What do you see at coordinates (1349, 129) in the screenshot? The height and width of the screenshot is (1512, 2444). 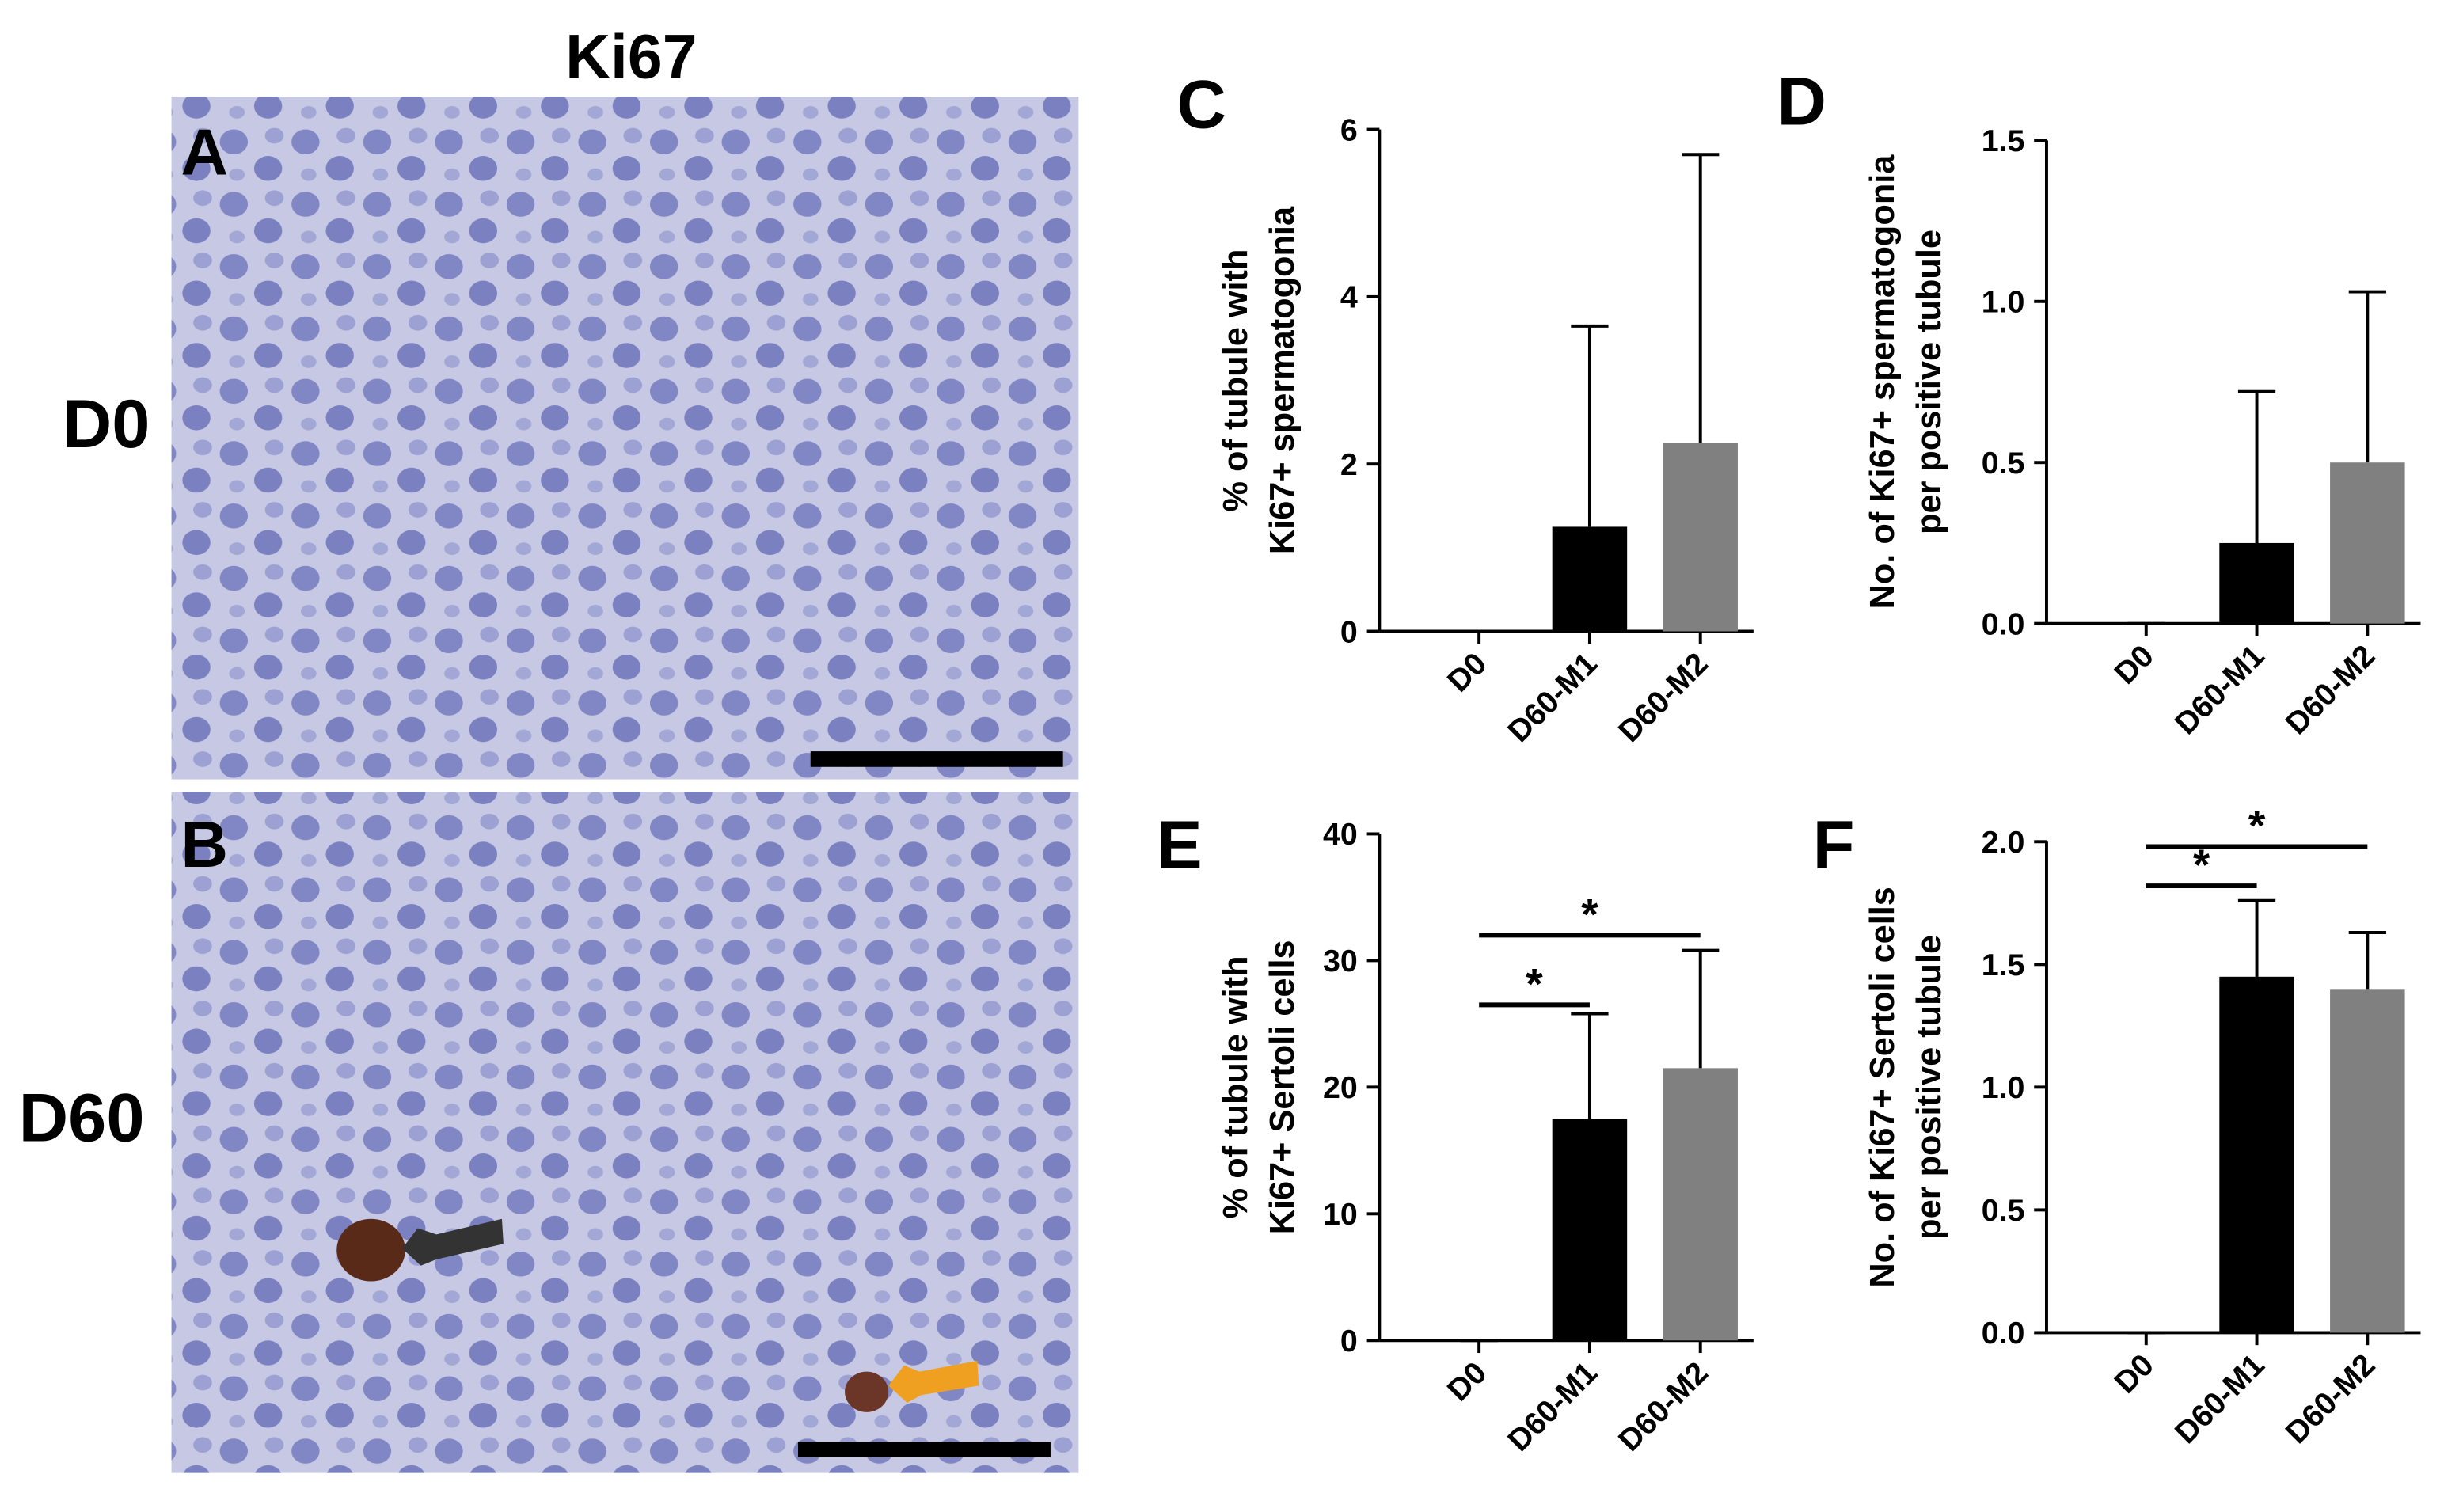 I see `y-tick-label: 6` at bounding box center [1349, 129].